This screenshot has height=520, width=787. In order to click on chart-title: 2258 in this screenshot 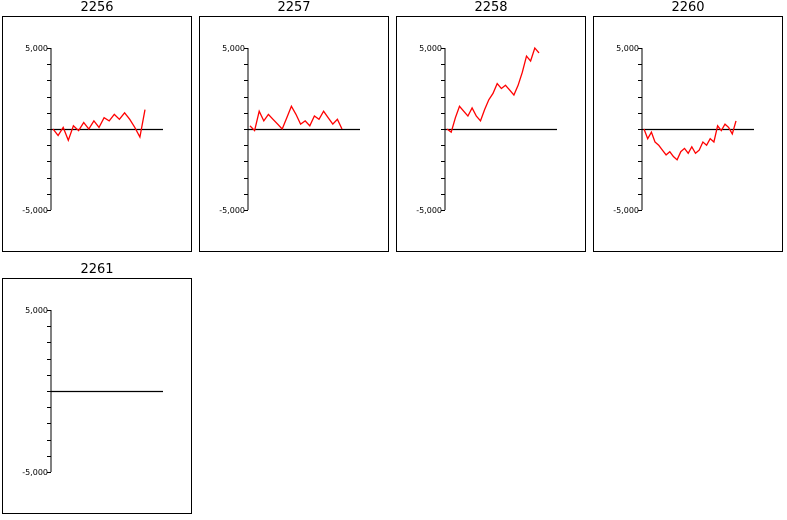, I will do `click(491, 7)`.